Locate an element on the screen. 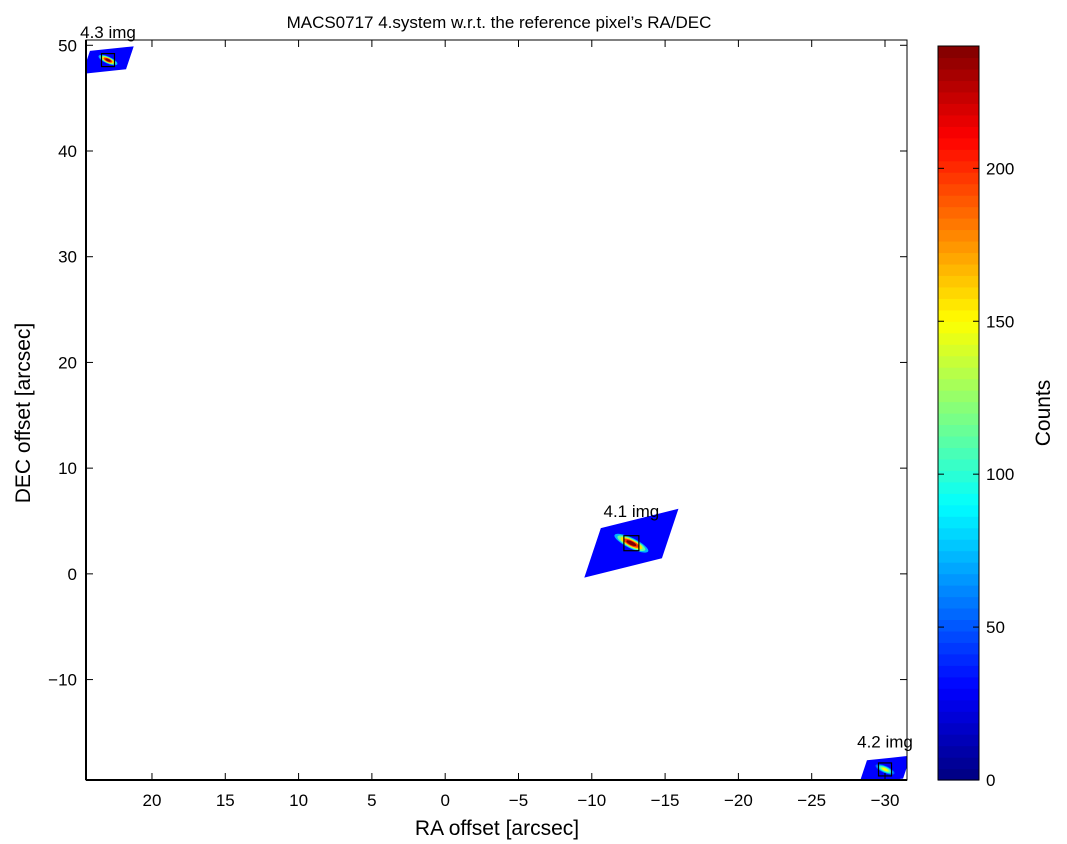 The height and width of the screenshot is (844, 1067). colorbar-tick-label: 200 is located at coordinates (1000, 168).